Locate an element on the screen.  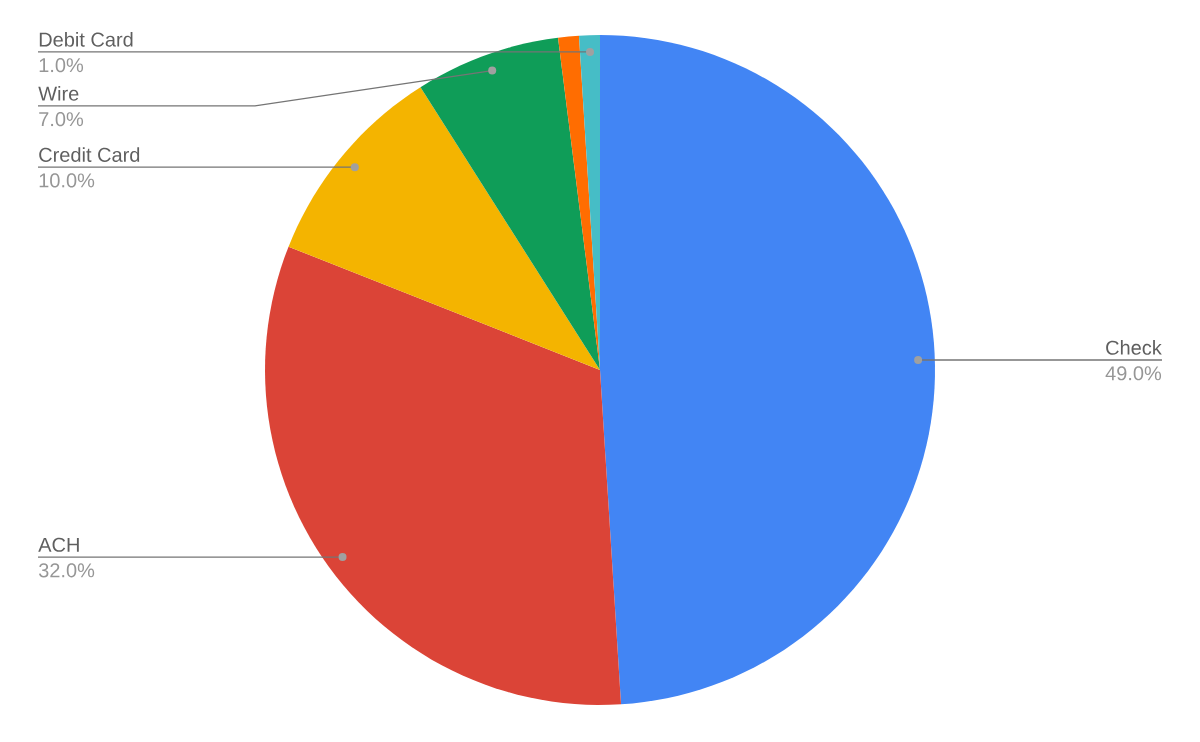
slice-label: Check is located at coordinates (1134, 347).